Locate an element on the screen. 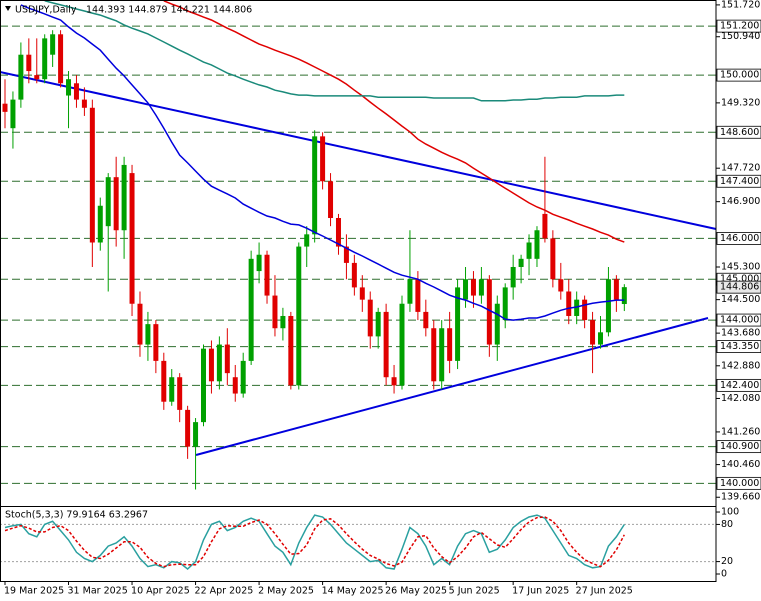  level-label: 140.900 is located at coordinates (739, 446).